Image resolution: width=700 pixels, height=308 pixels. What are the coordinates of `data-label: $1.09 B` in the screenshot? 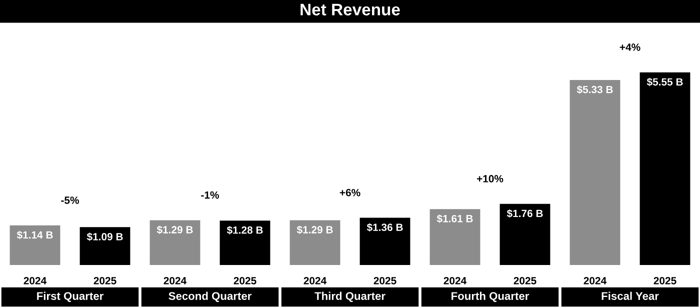 It's located at (104, 237).